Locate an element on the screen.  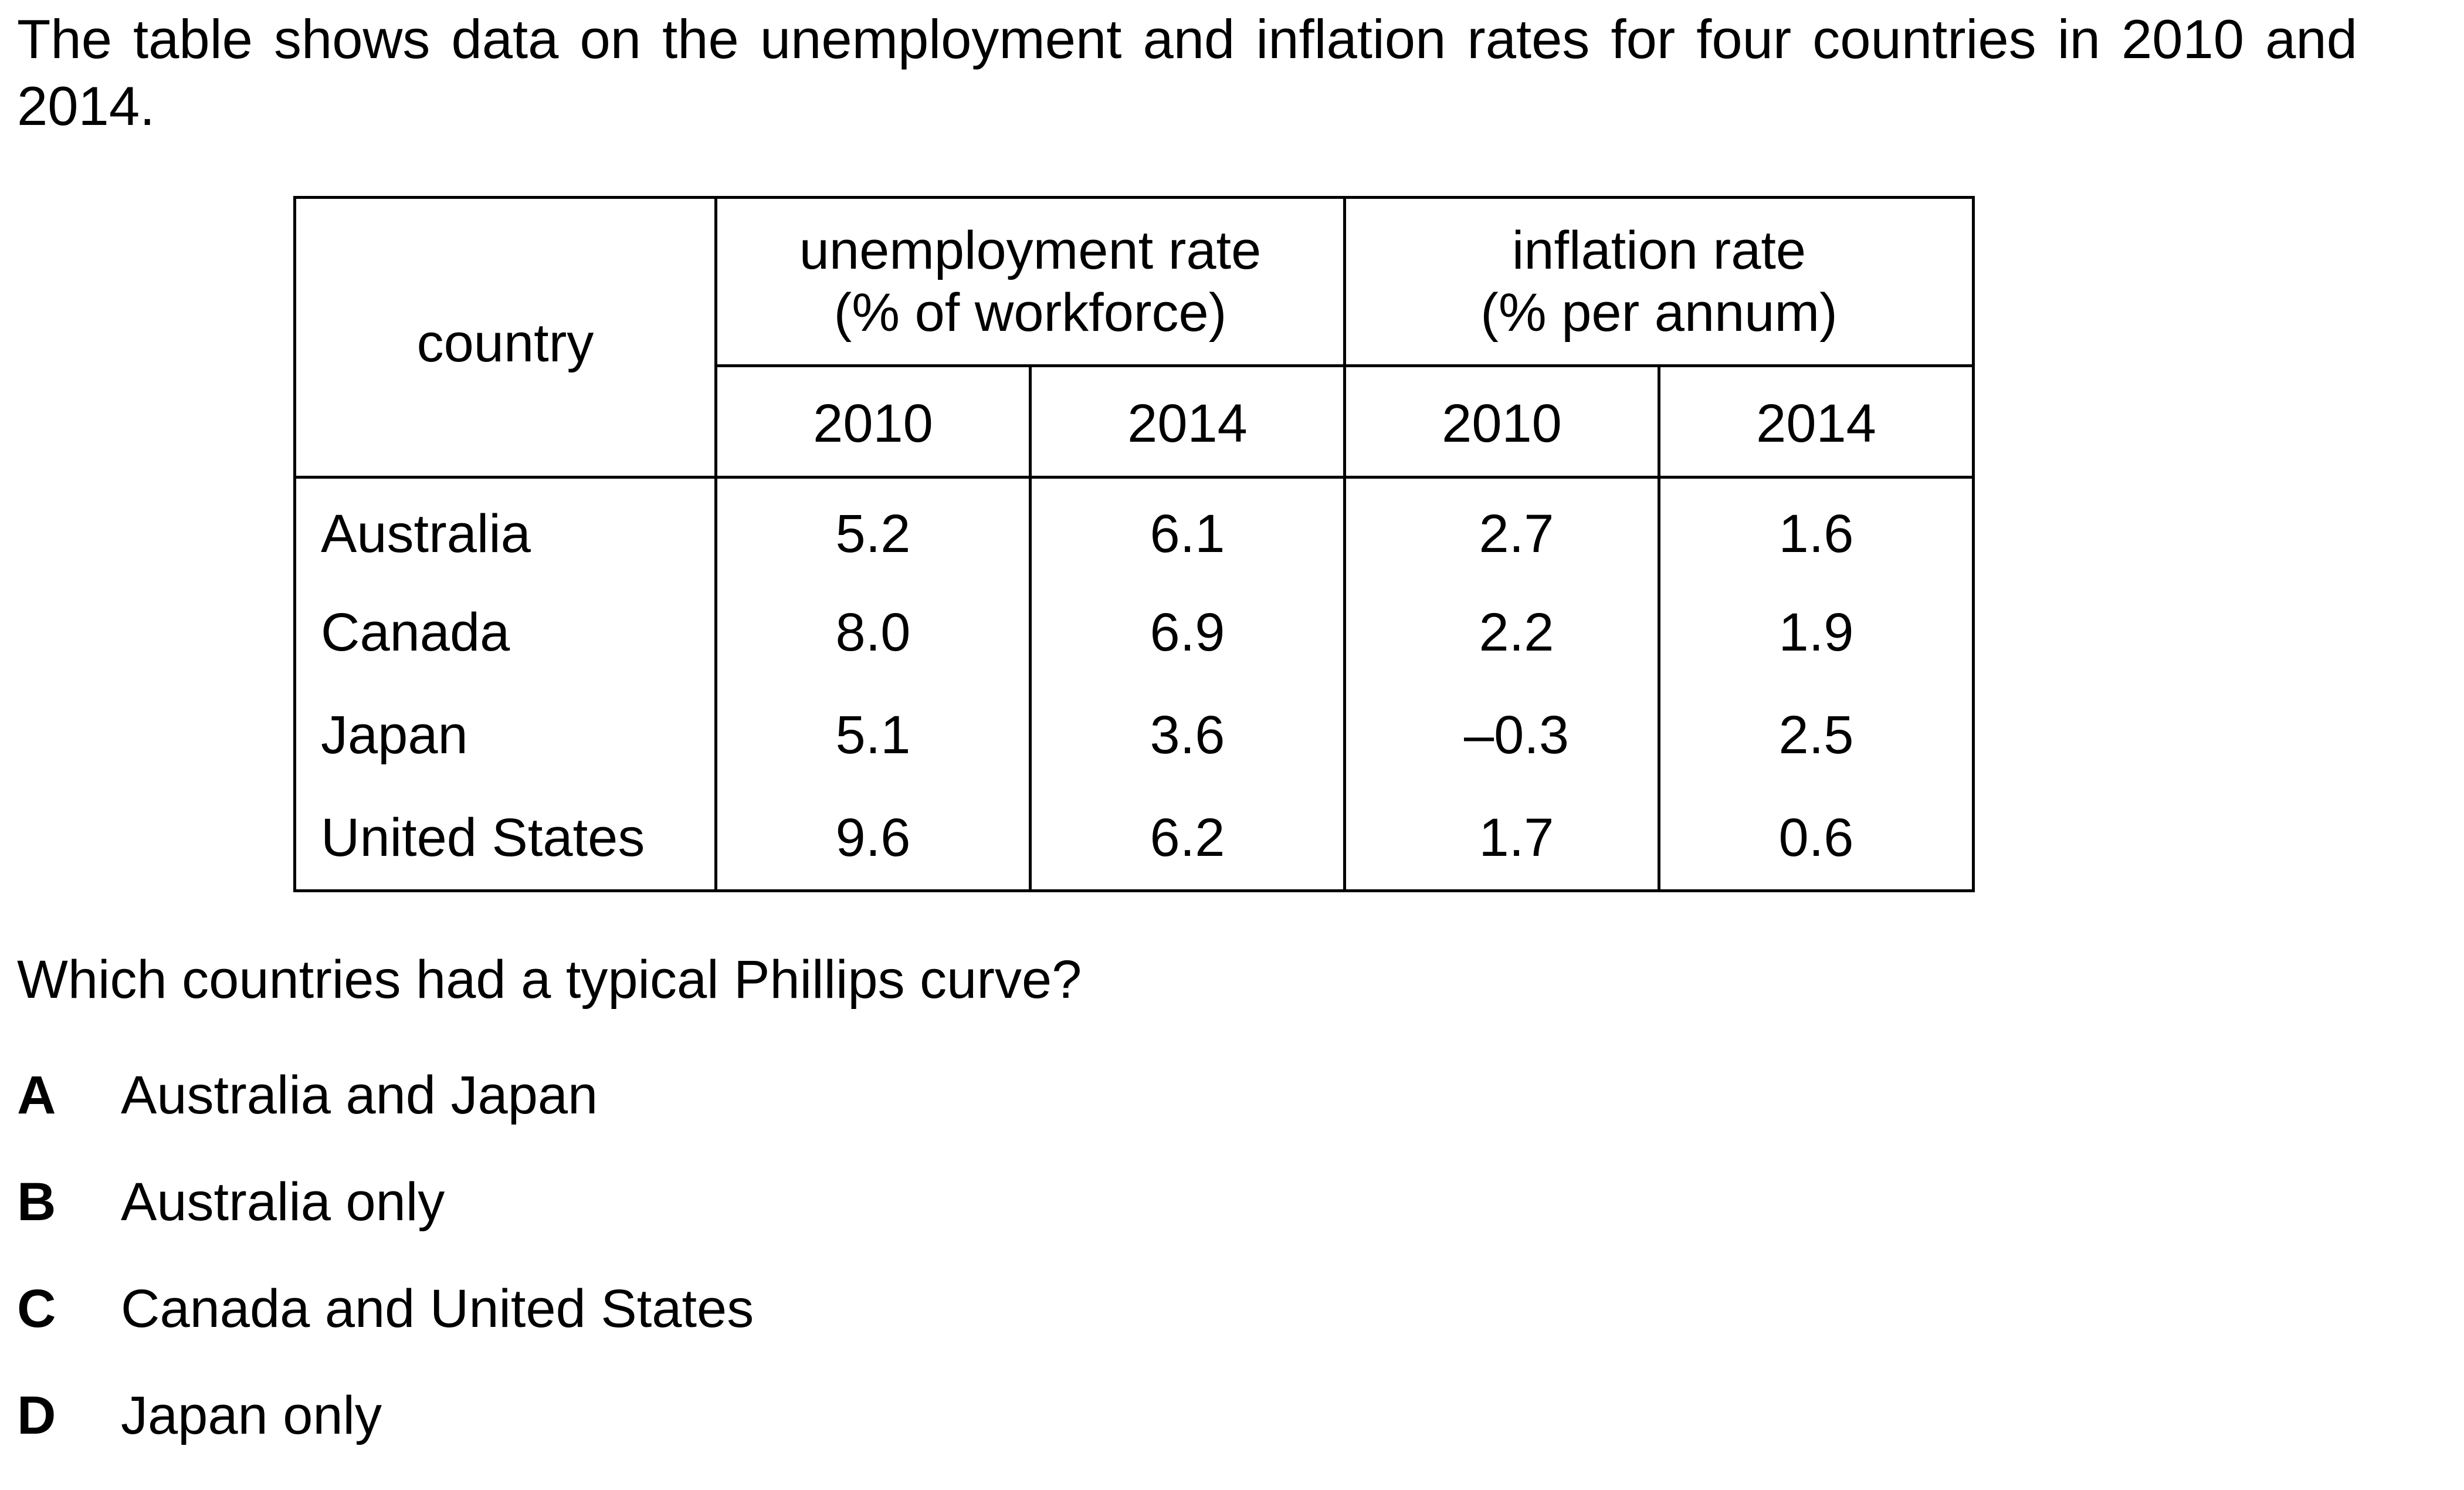
value-cell: 5.2 is located at coordinates (873, 529).